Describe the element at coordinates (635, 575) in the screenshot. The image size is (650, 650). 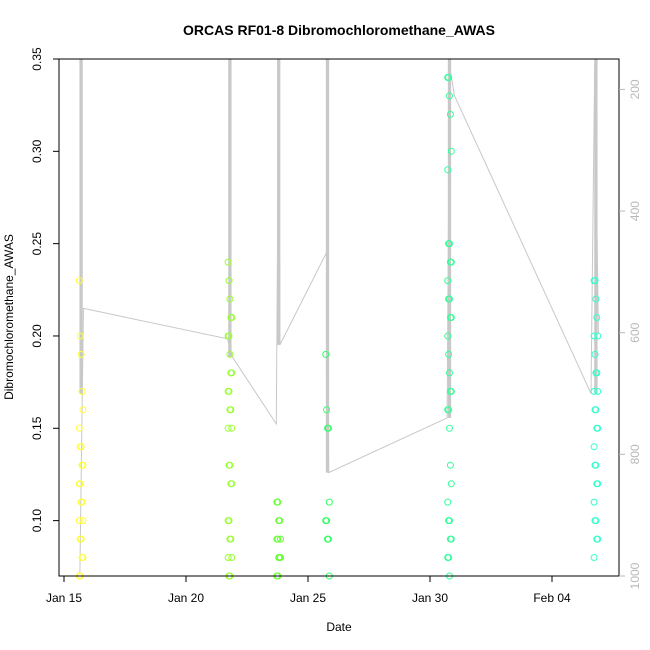
I see `y2-tick-label: 1000` at that location.